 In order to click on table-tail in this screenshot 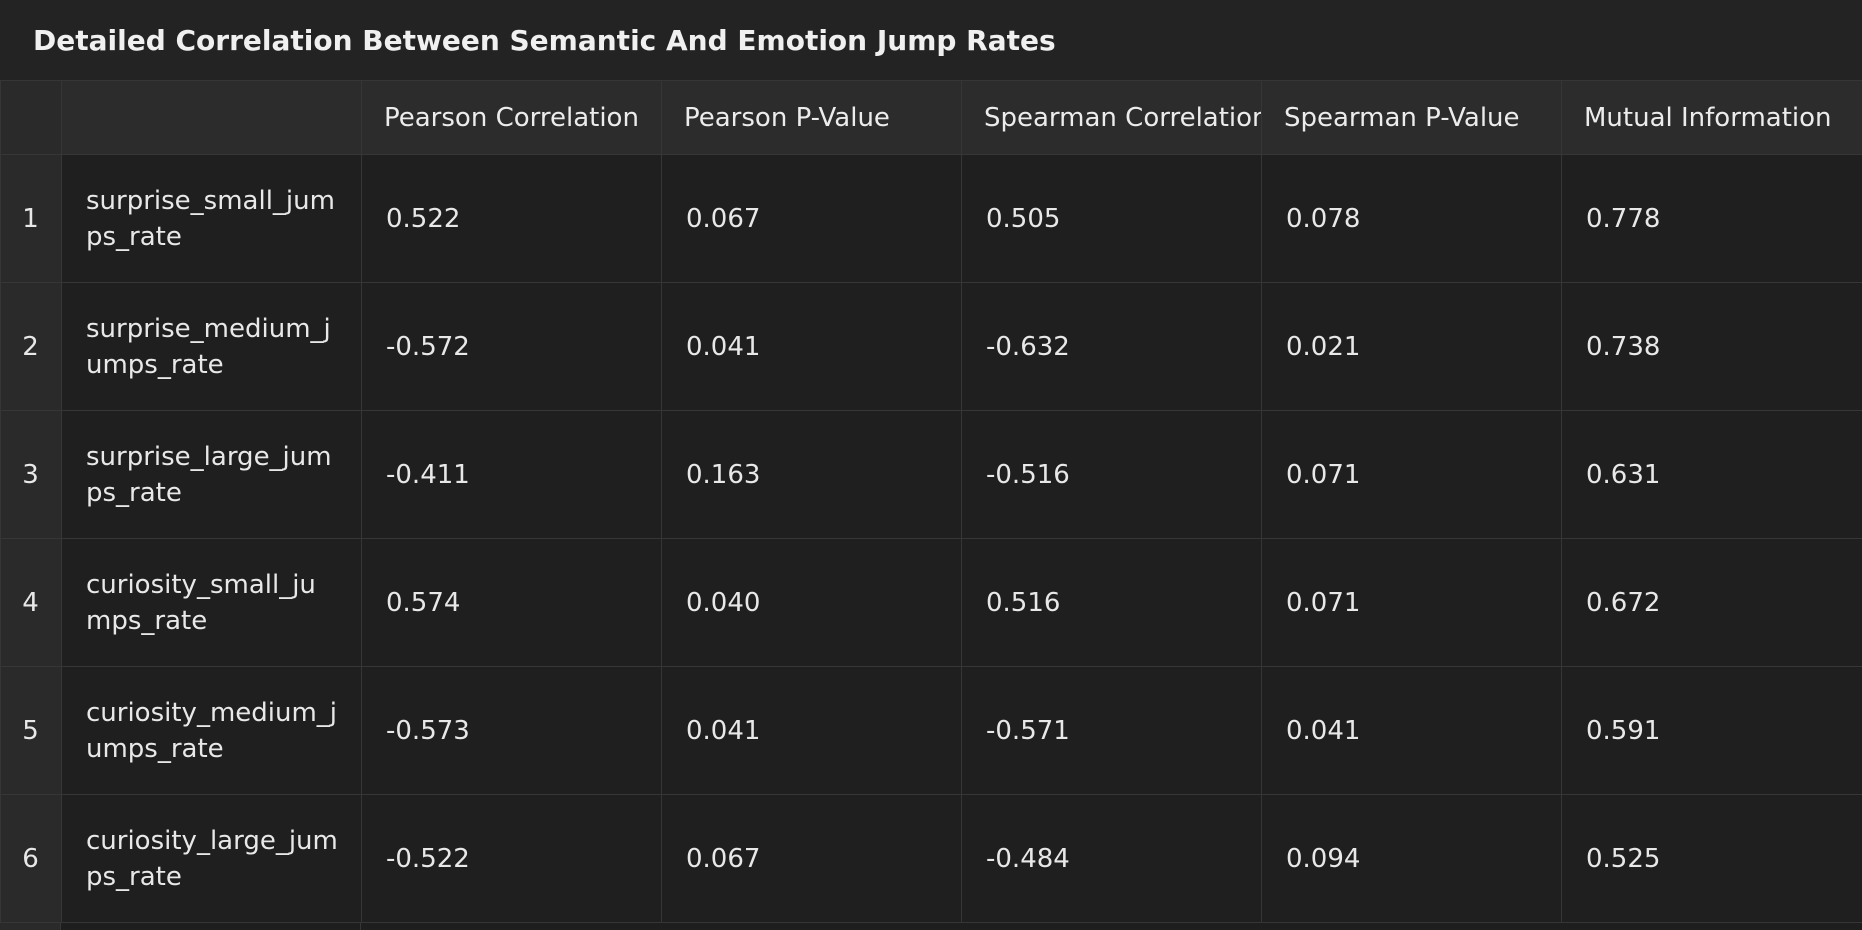, I will do `click(931, 926)`.